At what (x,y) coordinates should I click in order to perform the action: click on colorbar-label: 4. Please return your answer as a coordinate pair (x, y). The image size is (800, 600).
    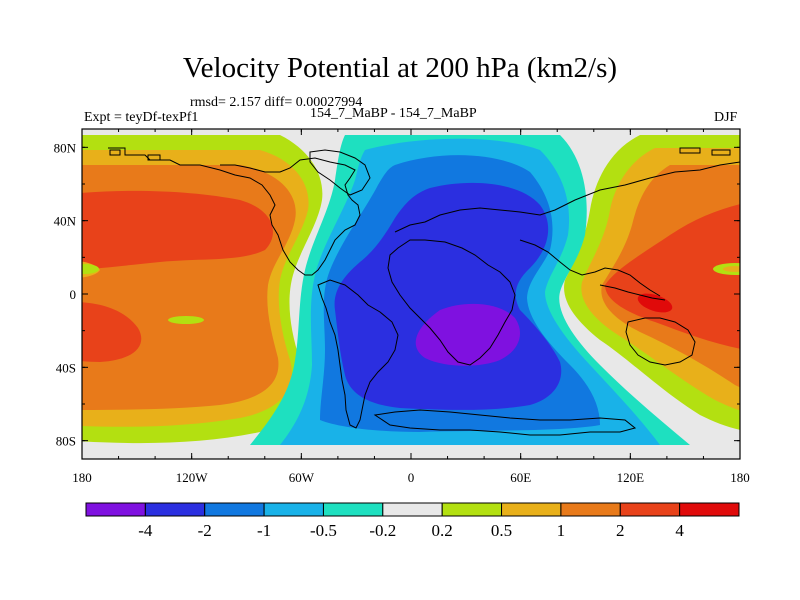
    Looking at the image, I should click on (679, 530).